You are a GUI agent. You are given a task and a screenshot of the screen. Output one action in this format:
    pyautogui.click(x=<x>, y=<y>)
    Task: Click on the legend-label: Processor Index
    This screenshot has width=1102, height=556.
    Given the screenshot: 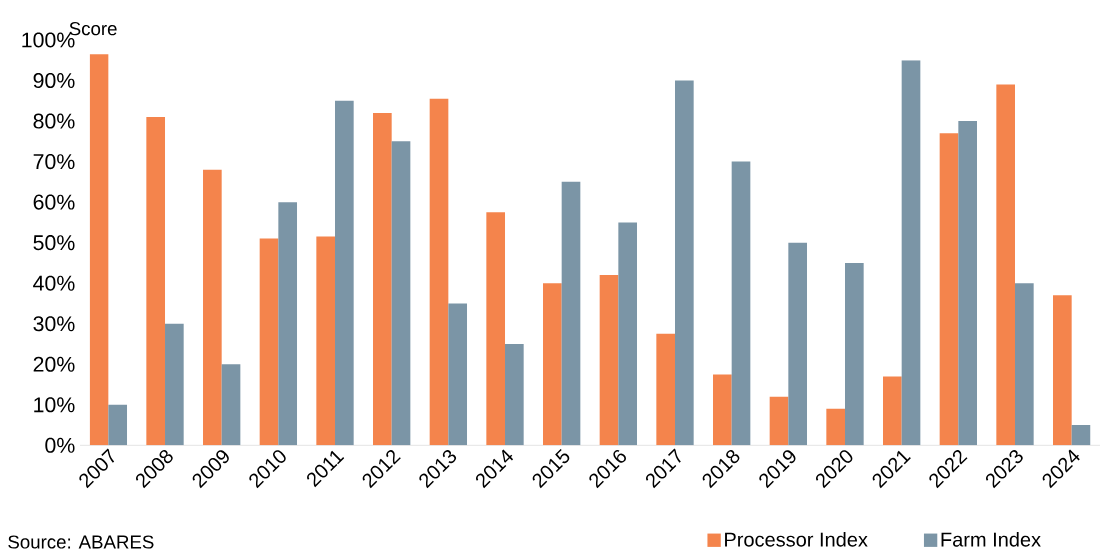 What is the action you would take?
    pyautogui.click(x=796, y=539)
    